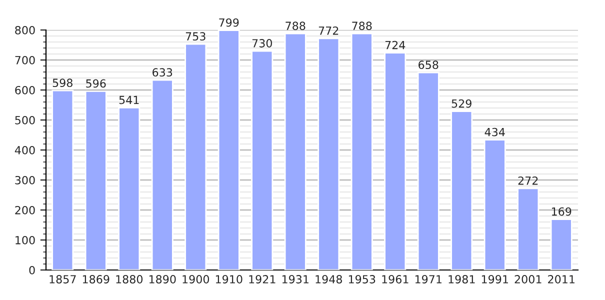 This screenshot has width=605, height=300. I want to click on data-label: 730, so click(262, 43).